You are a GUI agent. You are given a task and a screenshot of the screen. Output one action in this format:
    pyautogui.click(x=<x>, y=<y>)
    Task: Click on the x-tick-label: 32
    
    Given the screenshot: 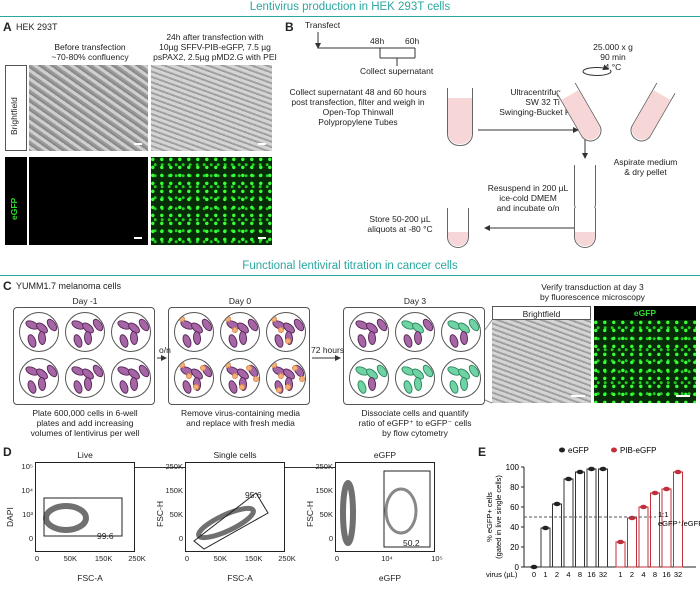 What is the action you would take?
    pyautogui.click(x=678, y=574)
    